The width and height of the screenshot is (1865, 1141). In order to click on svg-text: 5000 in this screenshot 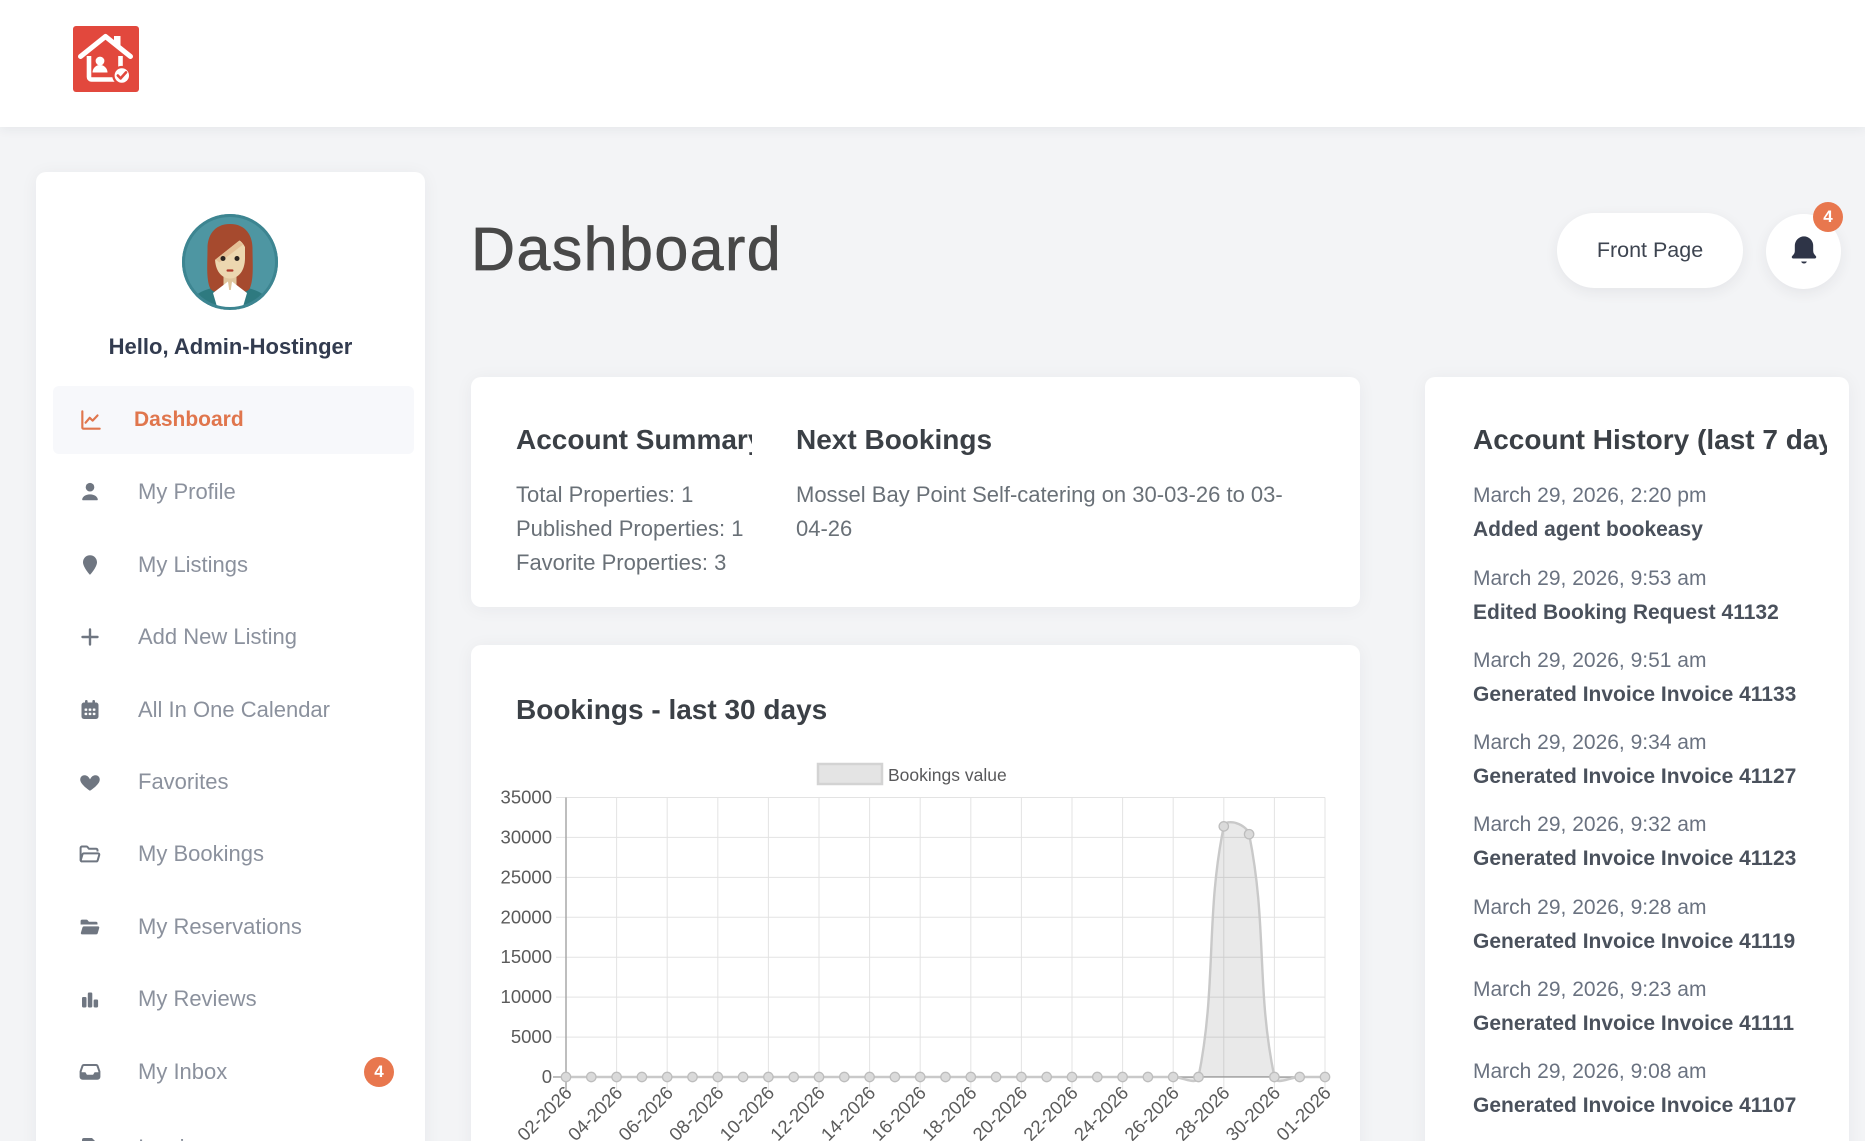, I will do `click(531, 1036)`.